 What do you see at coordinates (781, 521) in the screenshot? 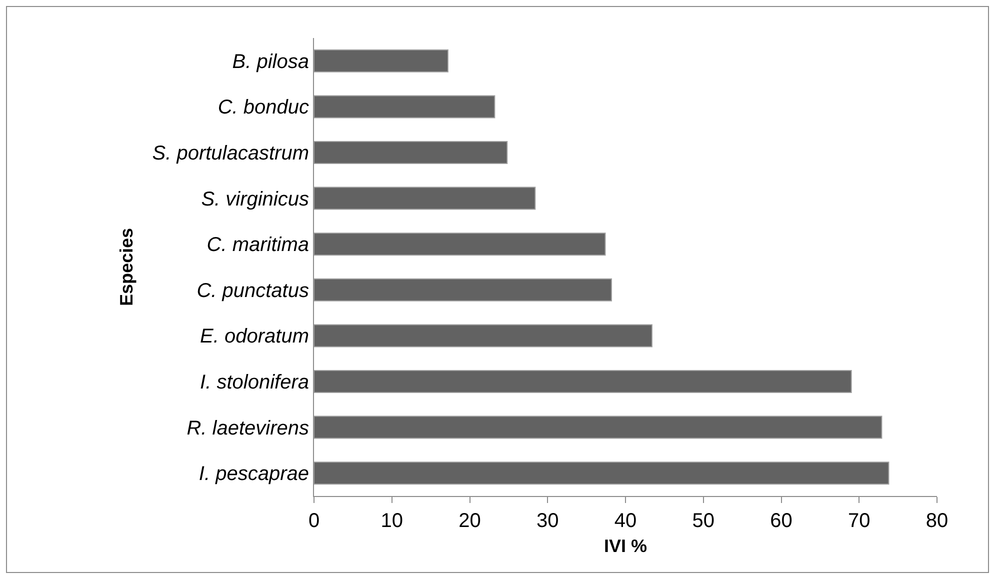
I see `x-tick-label: 60` at bounding box center [781, 521].